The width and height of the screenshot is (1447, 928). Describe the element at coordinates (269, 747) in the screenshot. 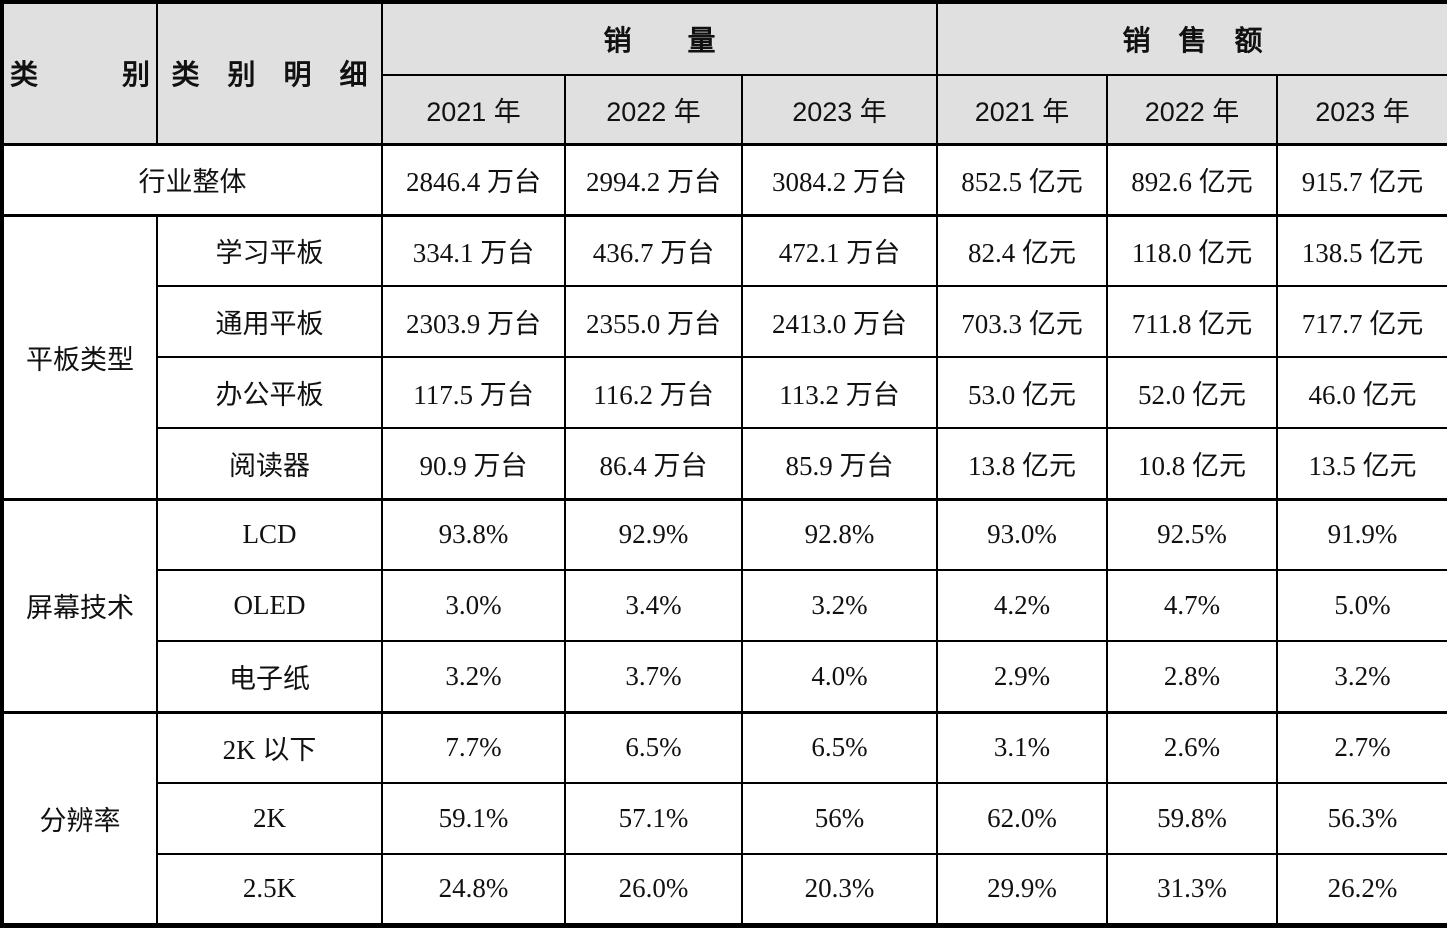

I see `row-label: 2K 以下` at that location.